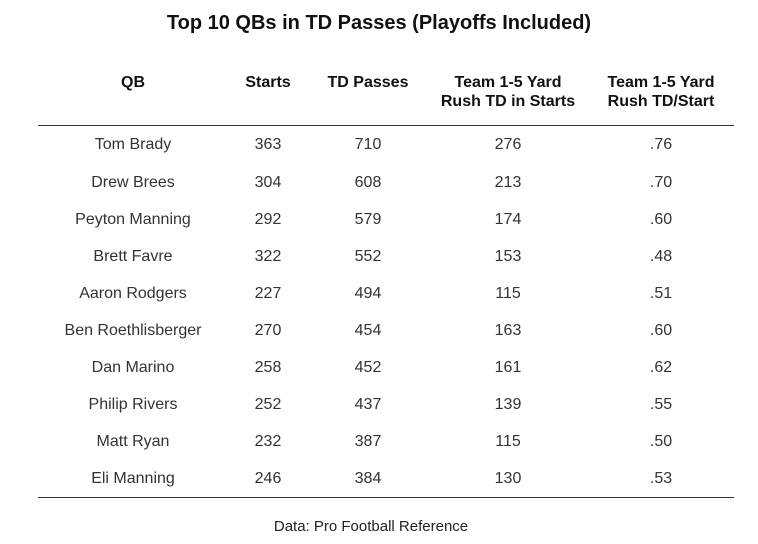 The height and width of the screenshot is (544, 758). I want to click on table-row: Philip Rivers 252 437 139 .55, so click(386, 404).